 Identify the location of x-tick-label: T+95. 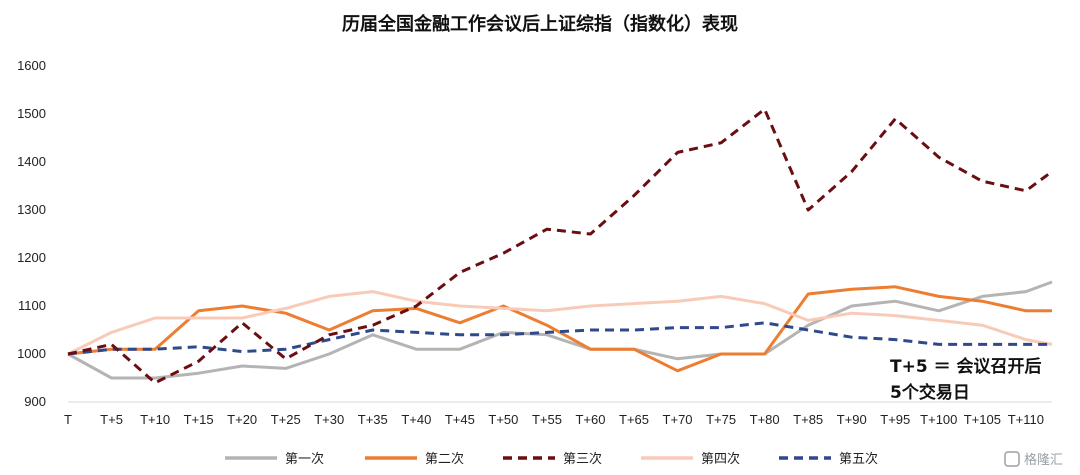
(895, 419).